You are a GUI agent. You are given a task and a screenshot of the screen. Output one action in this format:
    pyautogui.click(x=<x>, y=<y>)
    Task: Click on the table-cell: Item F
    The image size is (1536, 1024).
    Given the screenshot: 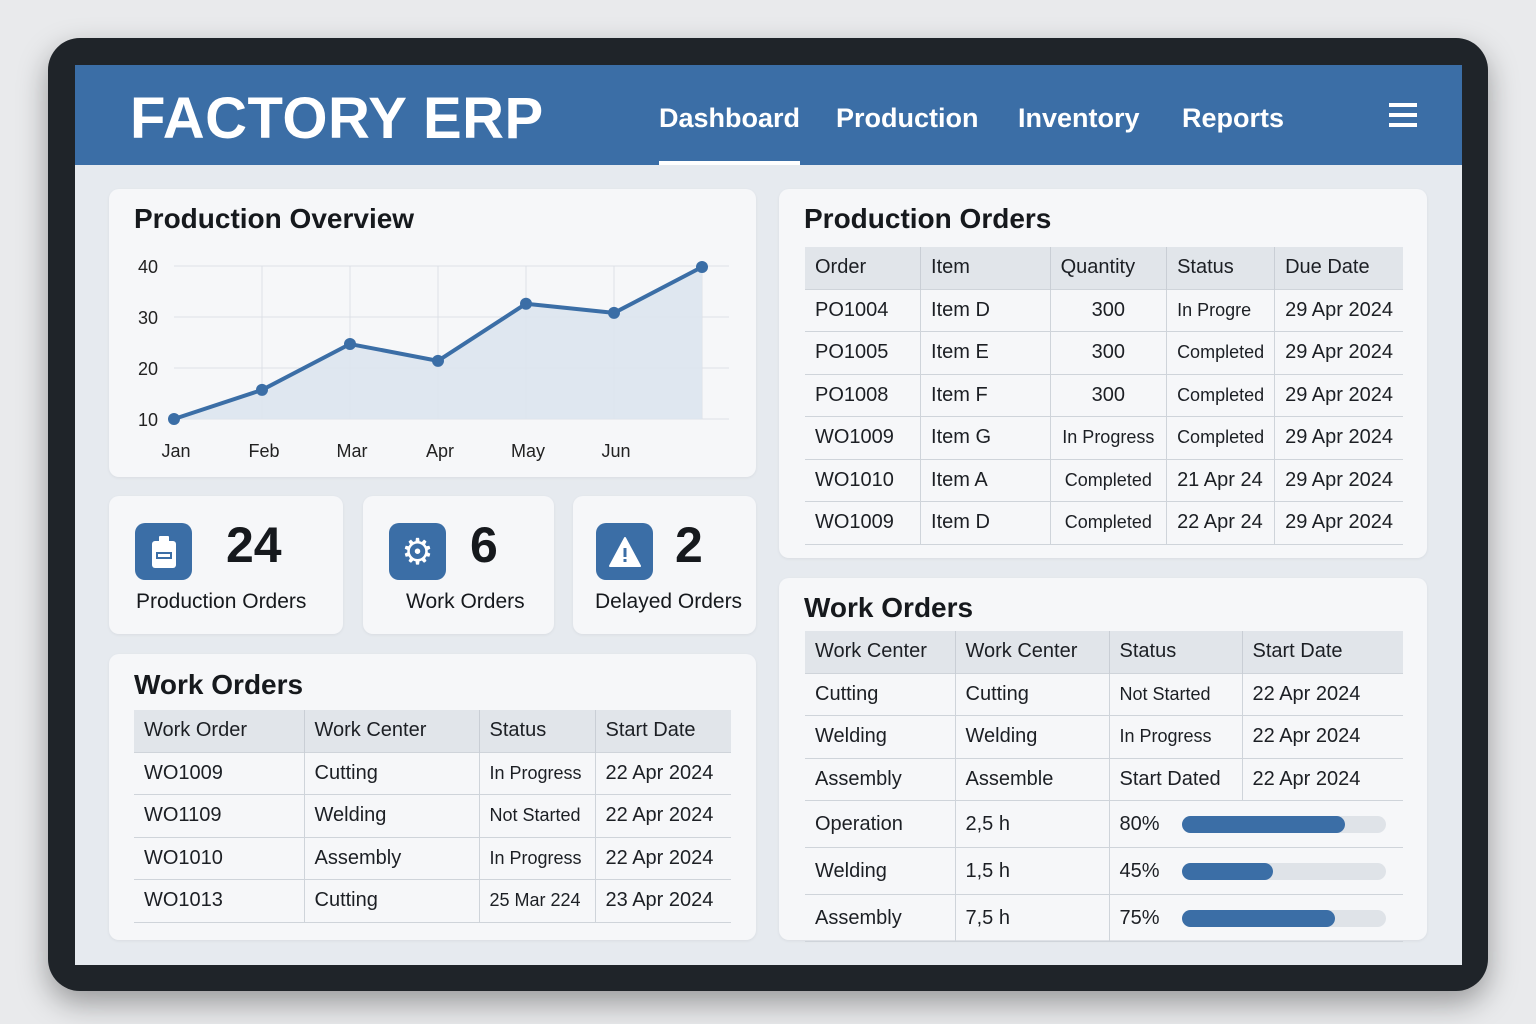 What is the action you would take?
    pyautogui.click(x=985, y=395)
    